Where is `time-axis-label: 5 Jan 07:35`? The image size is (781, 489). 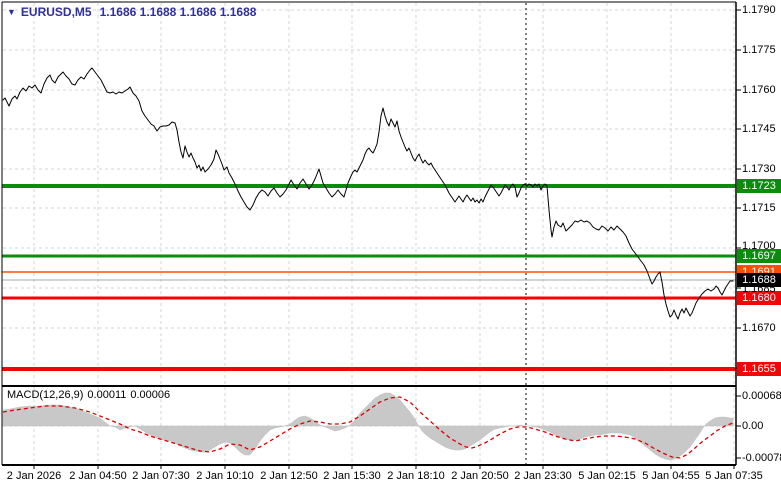
time-axis-label: 5 Jan 07:35 is located at coordinates (734, 476).